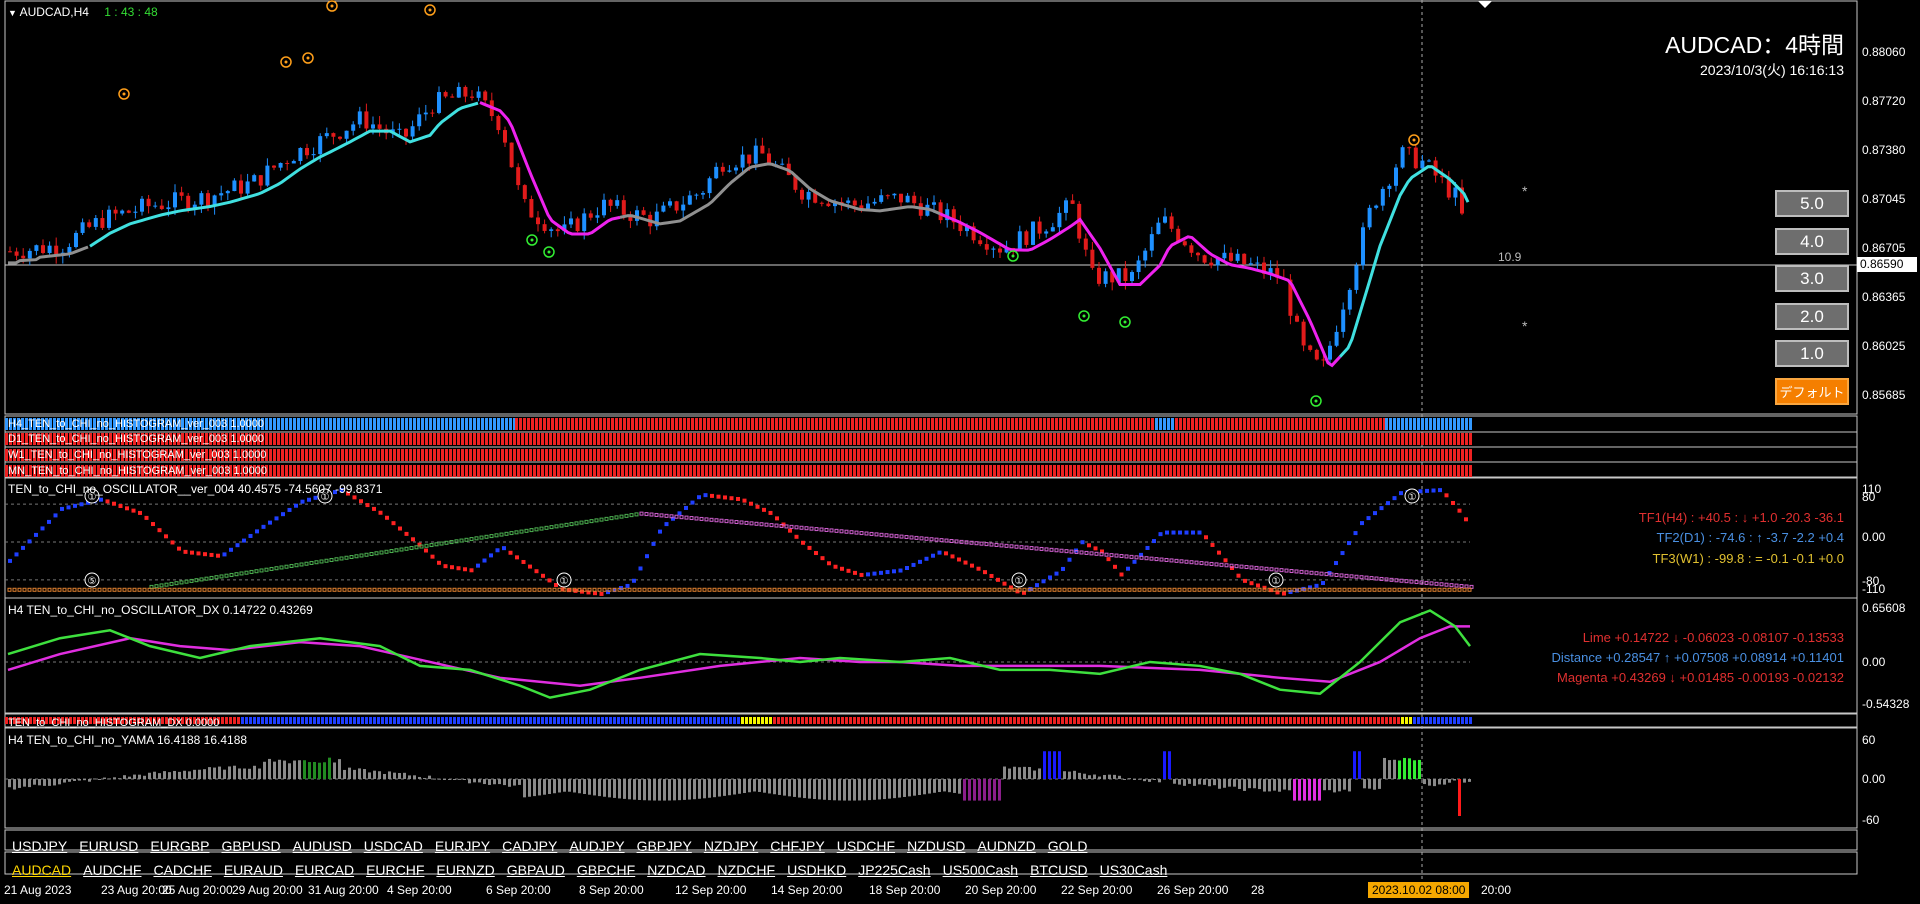 The height and width of the screenshot is (904, 1920). I want to click on symbol-nzdchf-button: NZDCHF, so click(746, 870).